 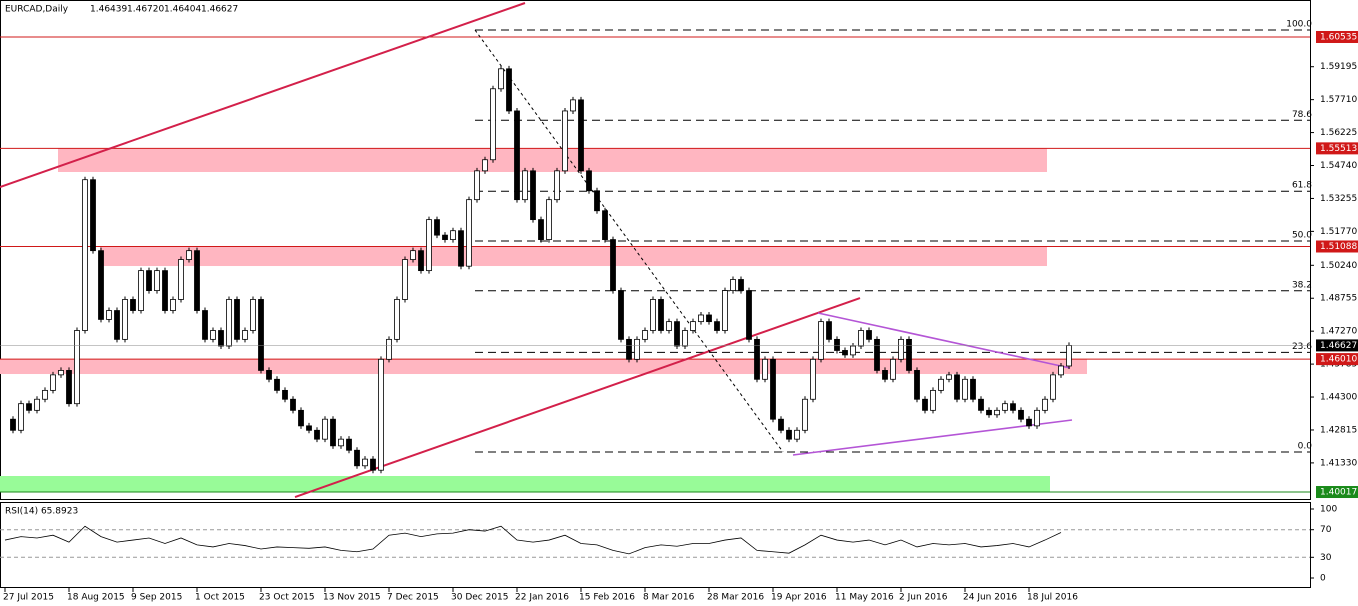 What do you see at coordinates (156, 598) in the screenshot?
I see `x-tick-label: 9 Sep 2015` at bounding box center [156, 598].